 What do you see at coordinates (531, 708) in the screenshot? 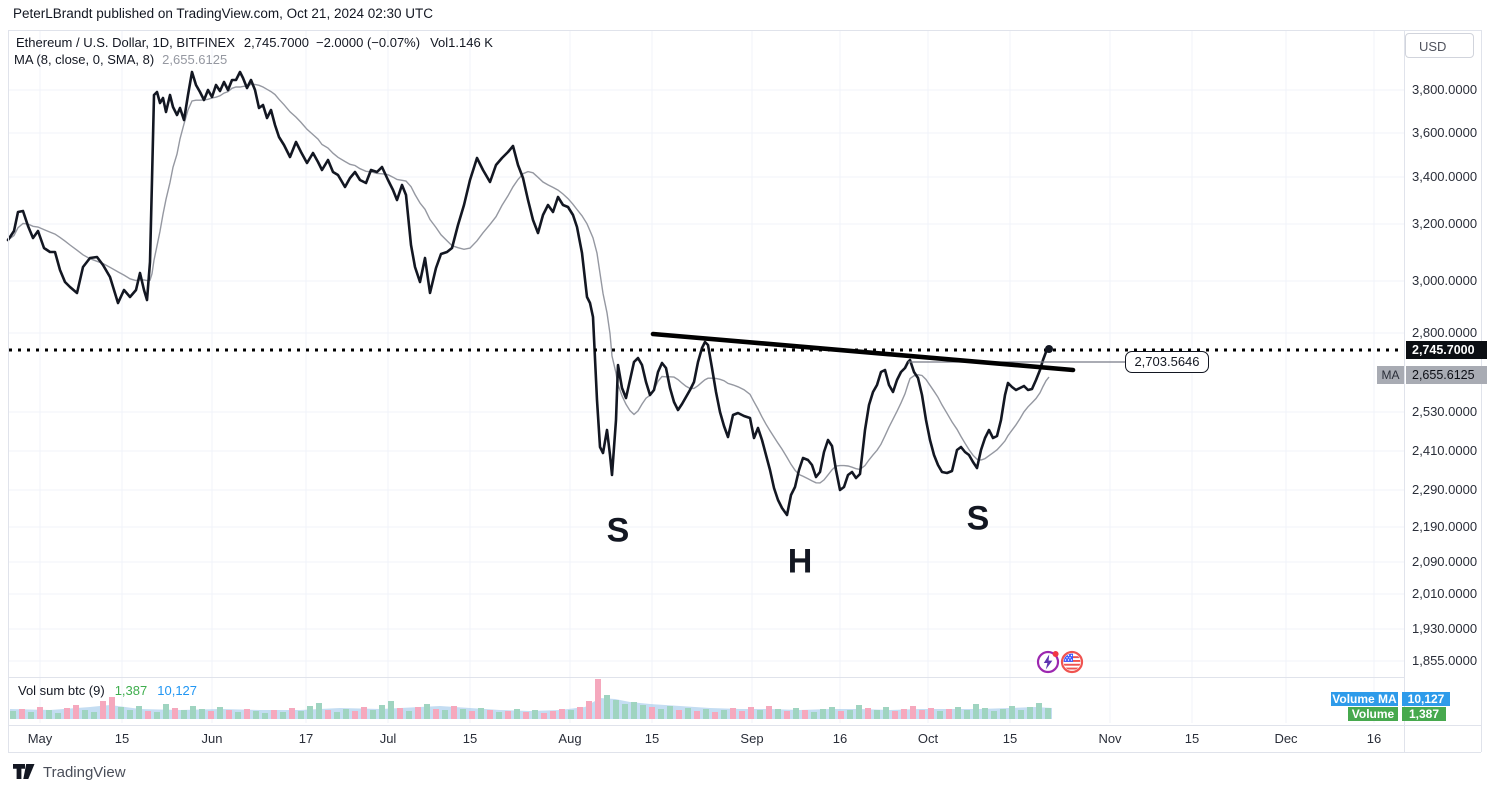
I see `volume-ma-area` at bounding box center [531, 708].